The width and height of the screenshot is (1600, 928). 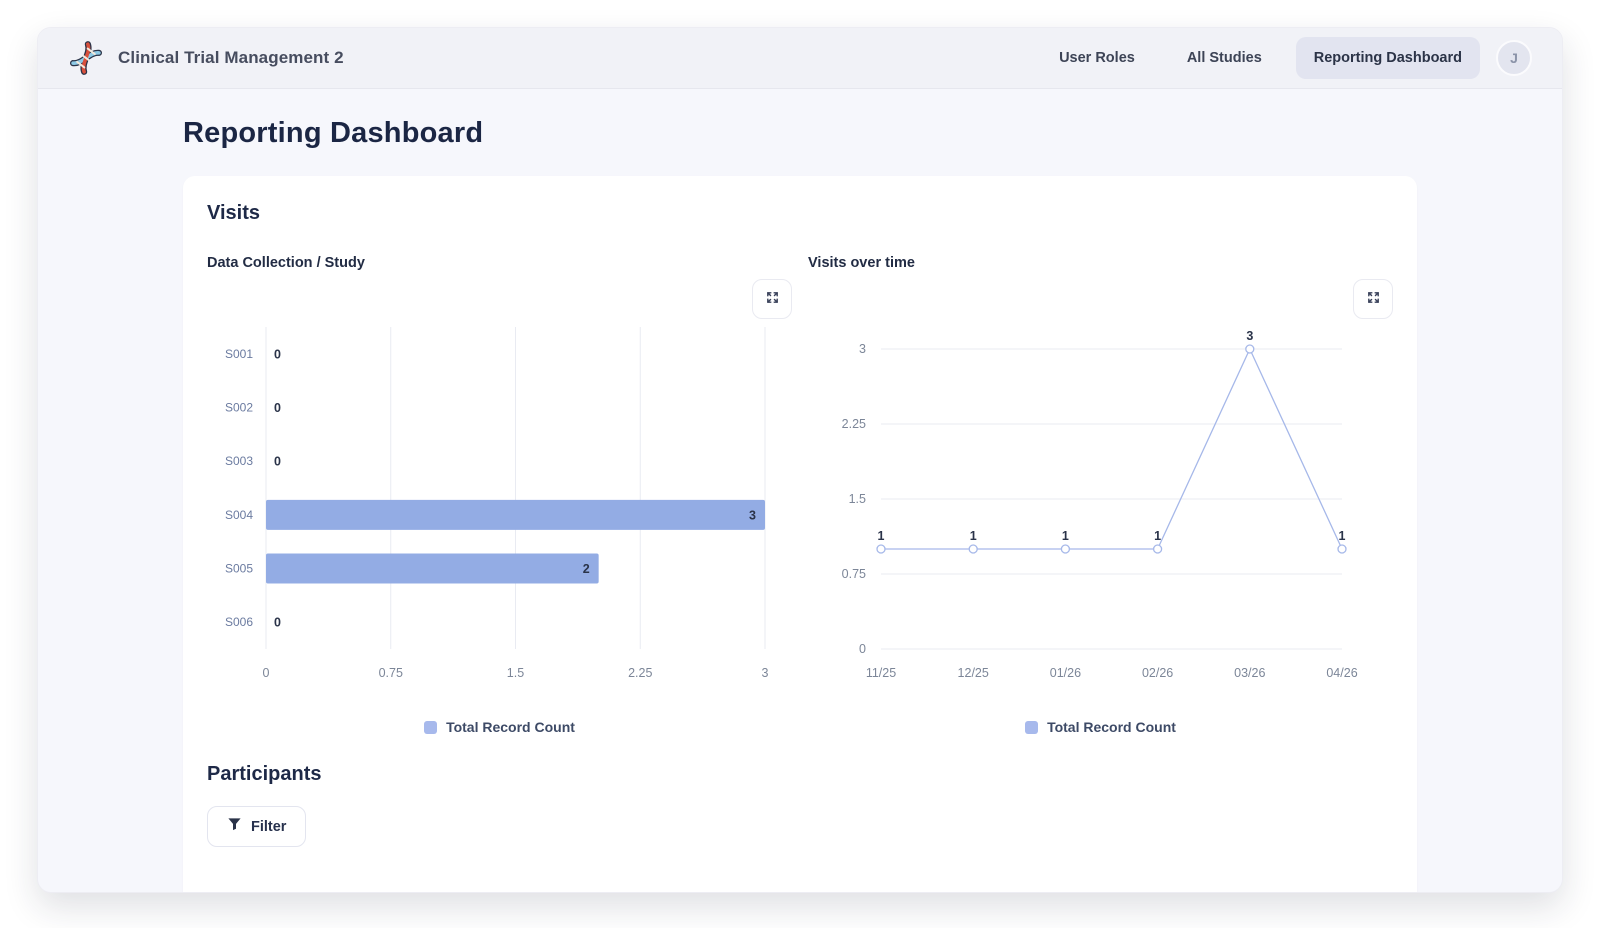 I want to click on svg-text: 2, so click(x=586, y=569).